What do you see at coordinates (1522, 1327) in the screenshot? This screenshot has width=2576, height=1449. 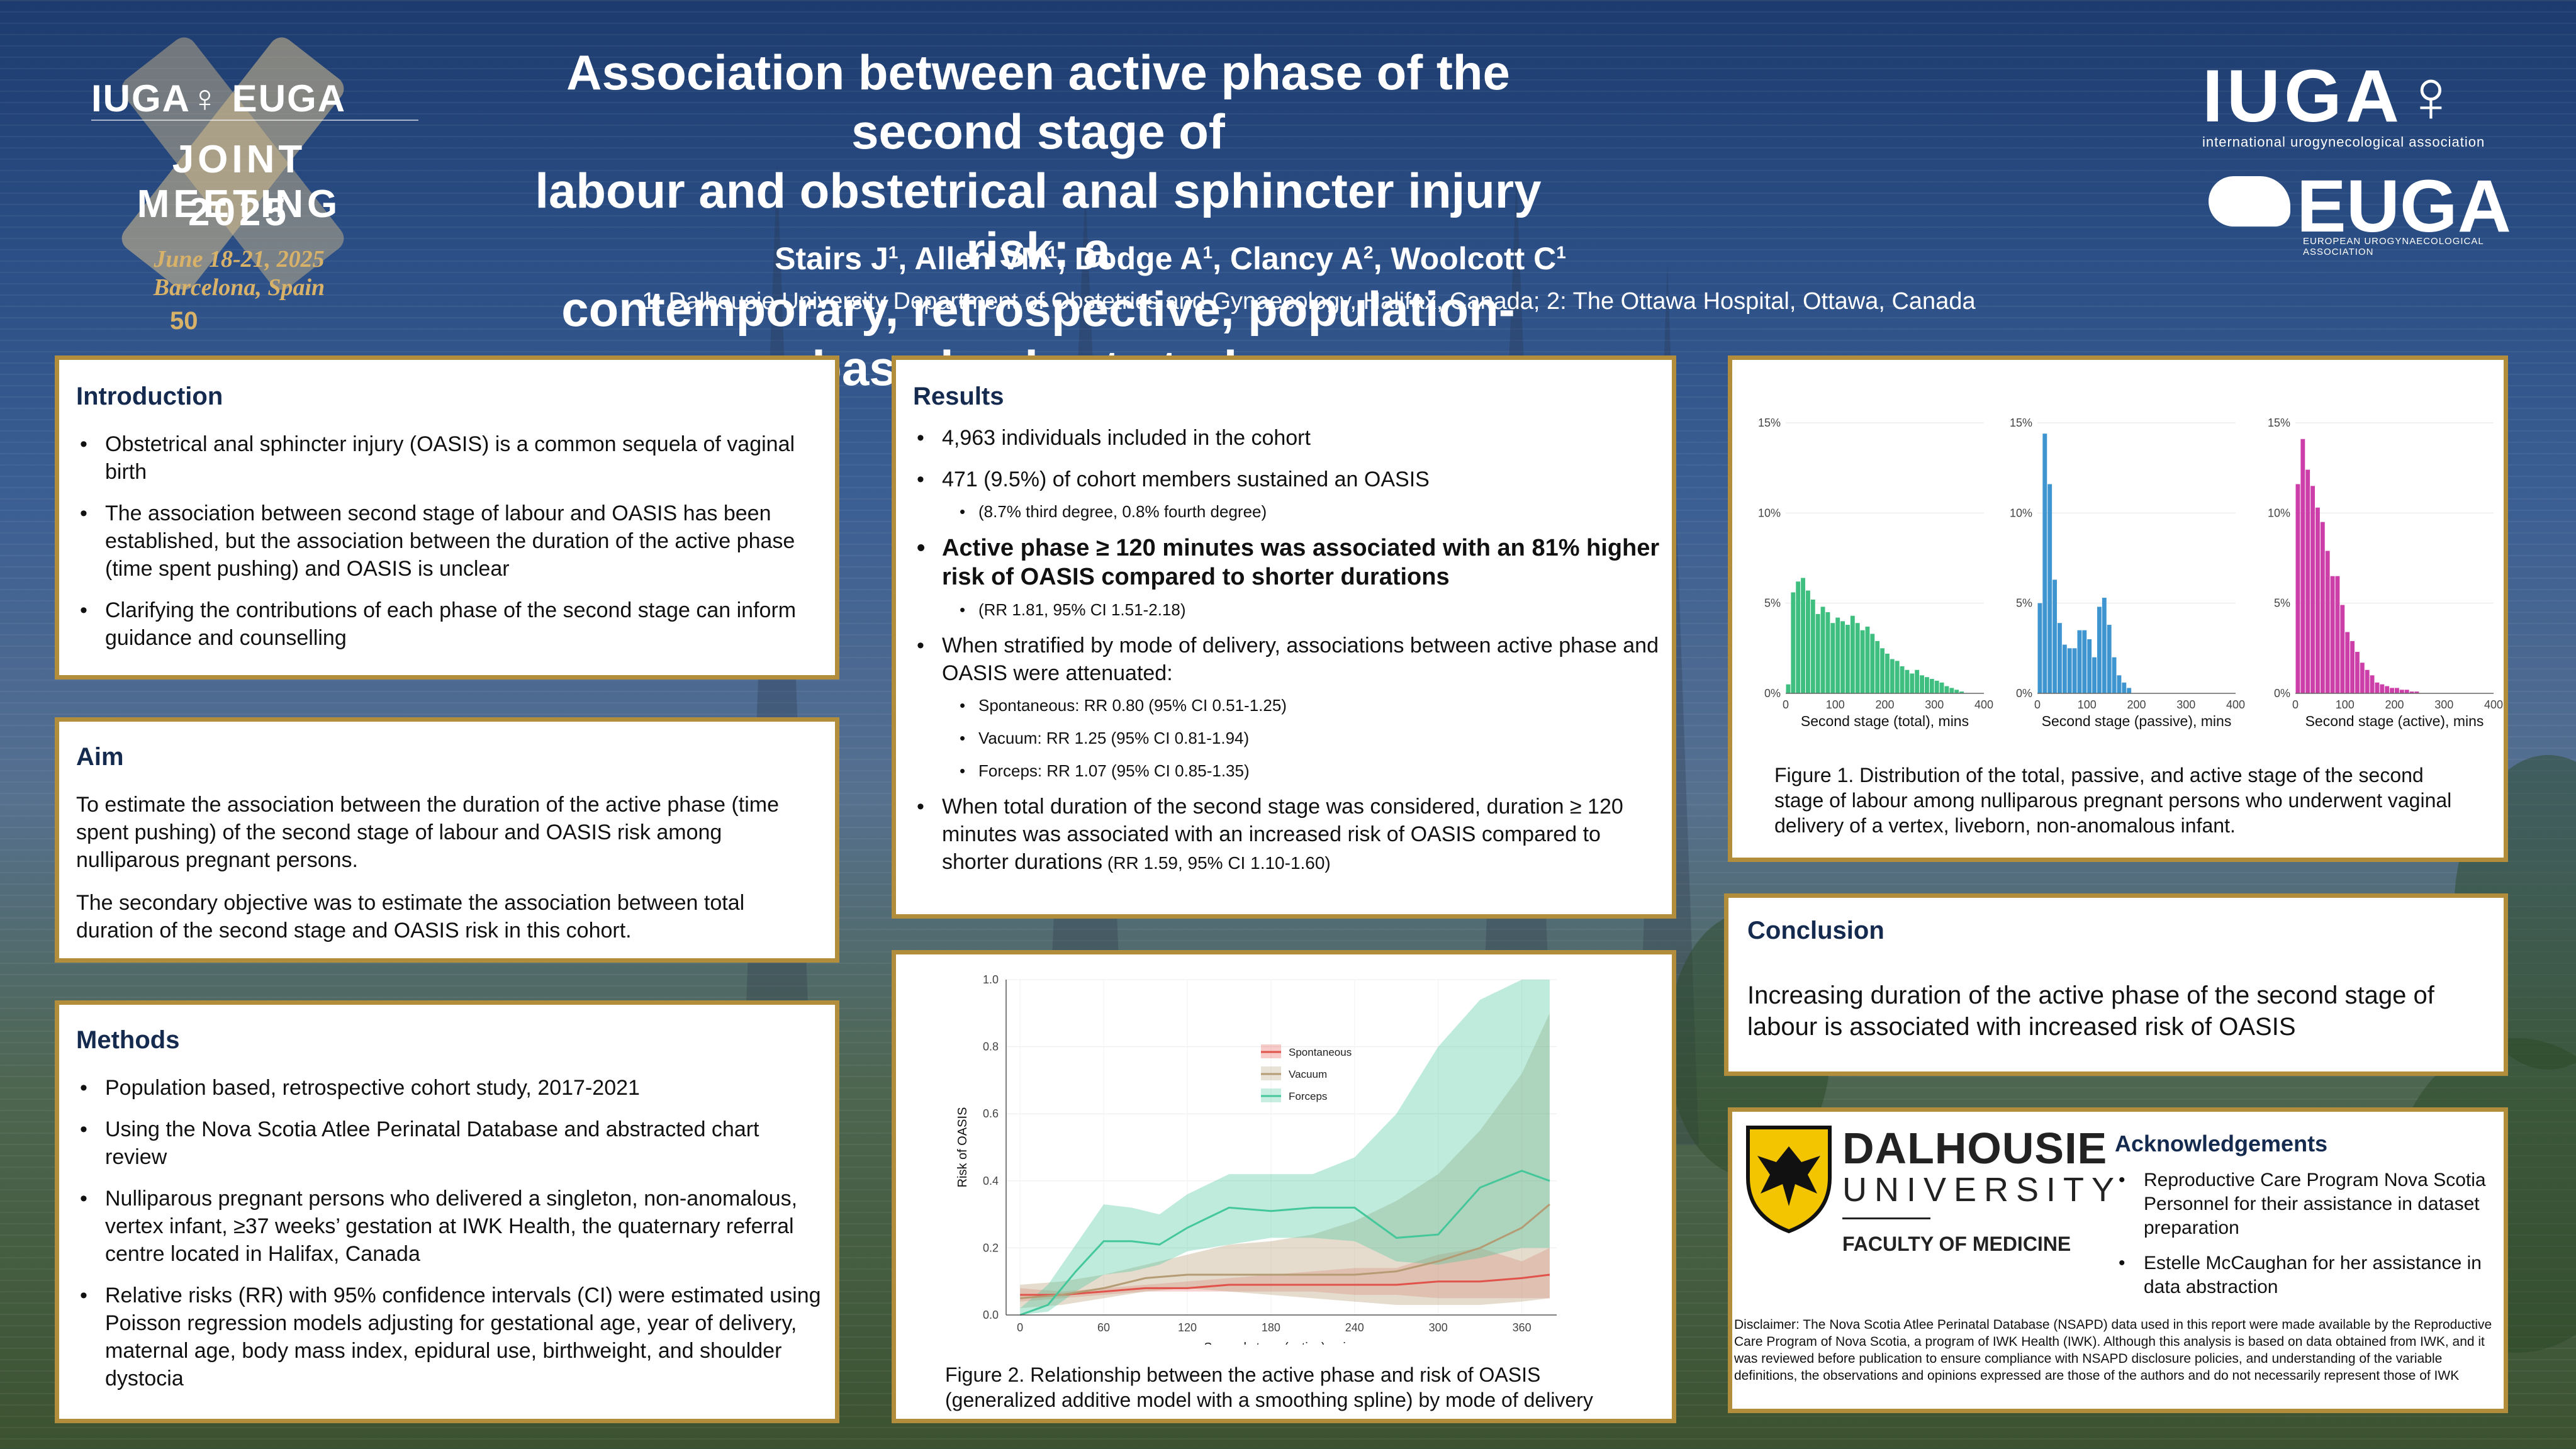 I see `x-tick-label: 360` at bounding box center [1522, 1327].